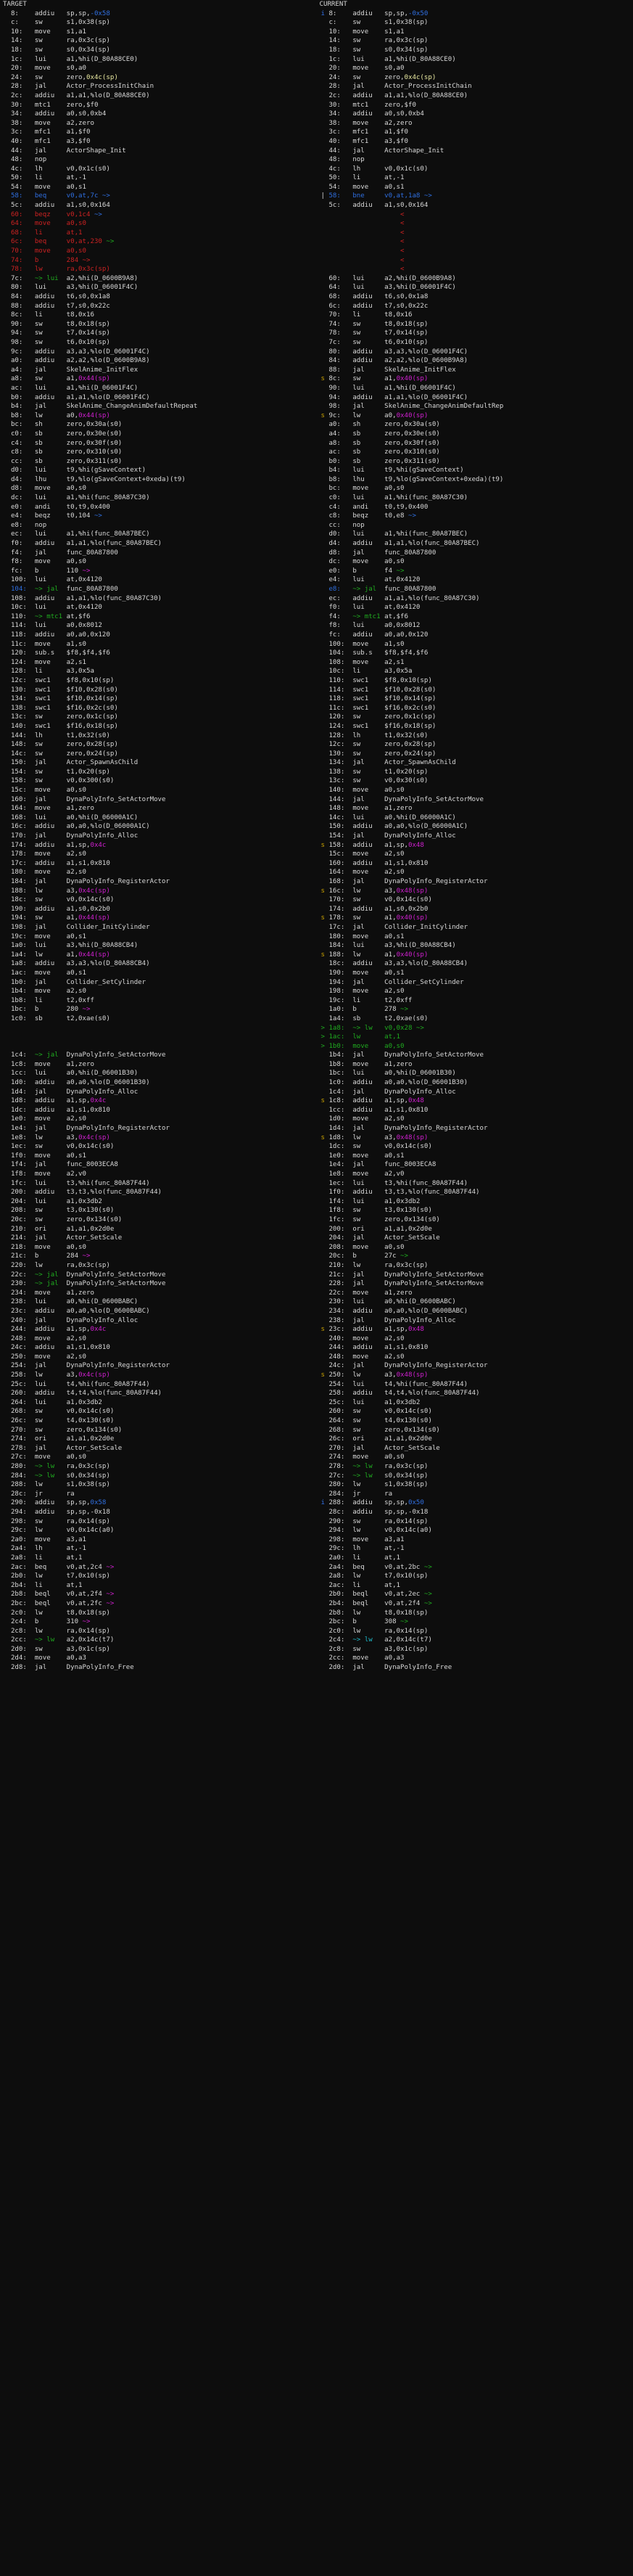 Image resolution: width=633 pixels, height=2576 pixels. What do you see at coordinates (22, 1101) in the screenshot?
I see `instr-address: 1d8:` at bounding box center [22, 1101].